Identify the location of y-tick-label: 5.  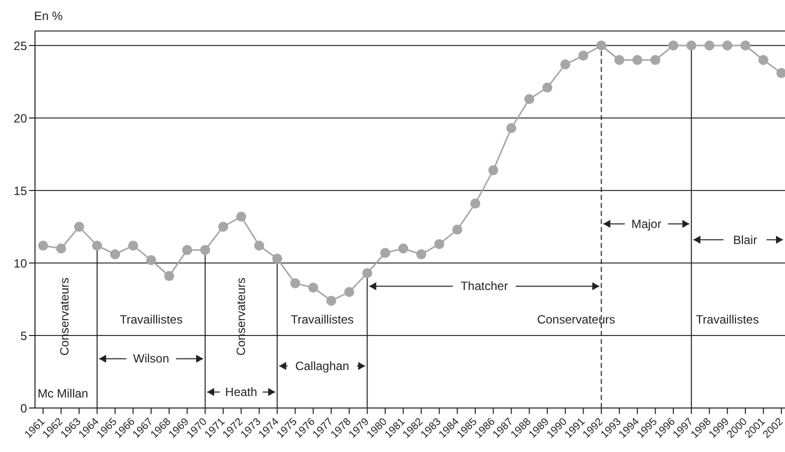
(24, 335).